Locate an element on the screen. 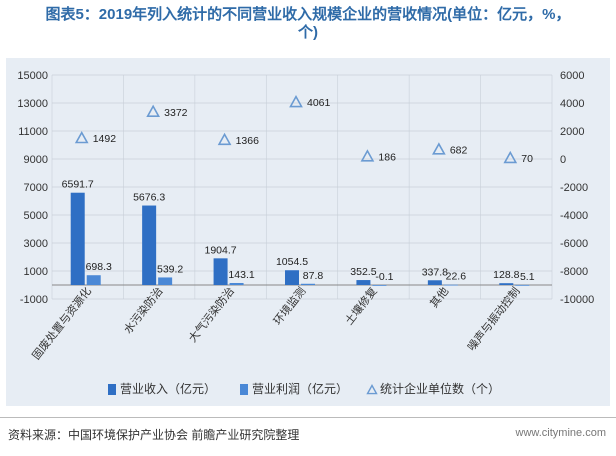 Image resolution: width=616 pixels, height=456 pixels. count-data-label: 1366 is located at coordinates (248, 141).